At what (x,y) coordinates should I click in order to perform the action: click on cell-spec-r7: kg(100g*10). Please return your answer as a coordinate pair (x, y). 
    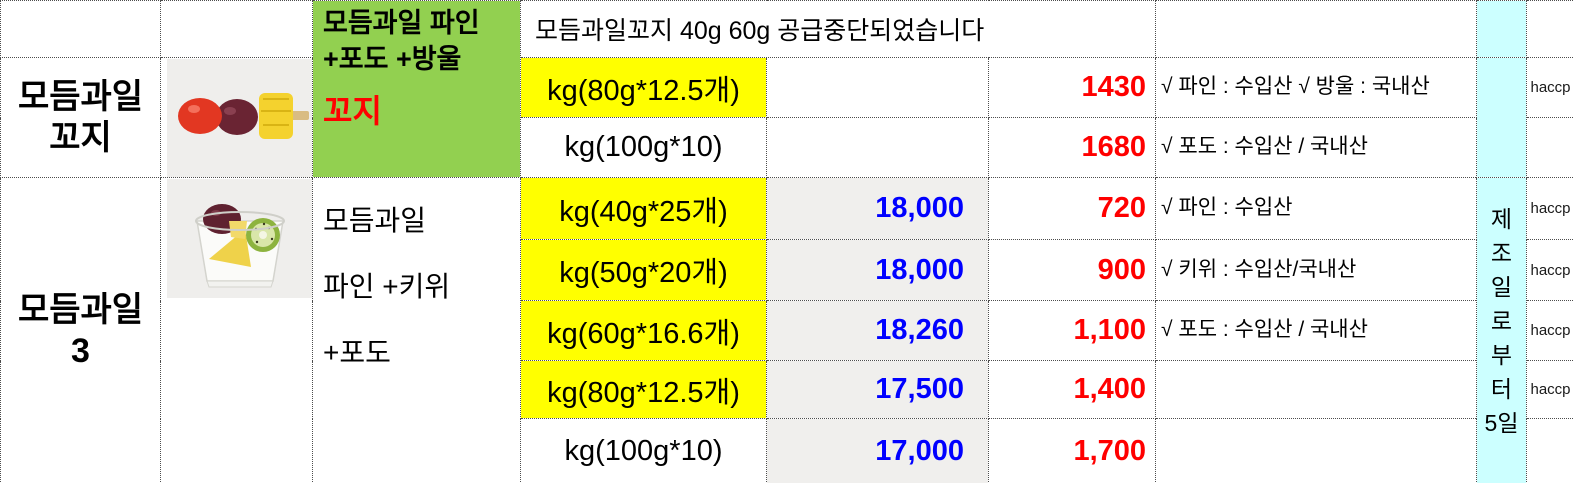
    Looking at the image, I should click on (643, 450).